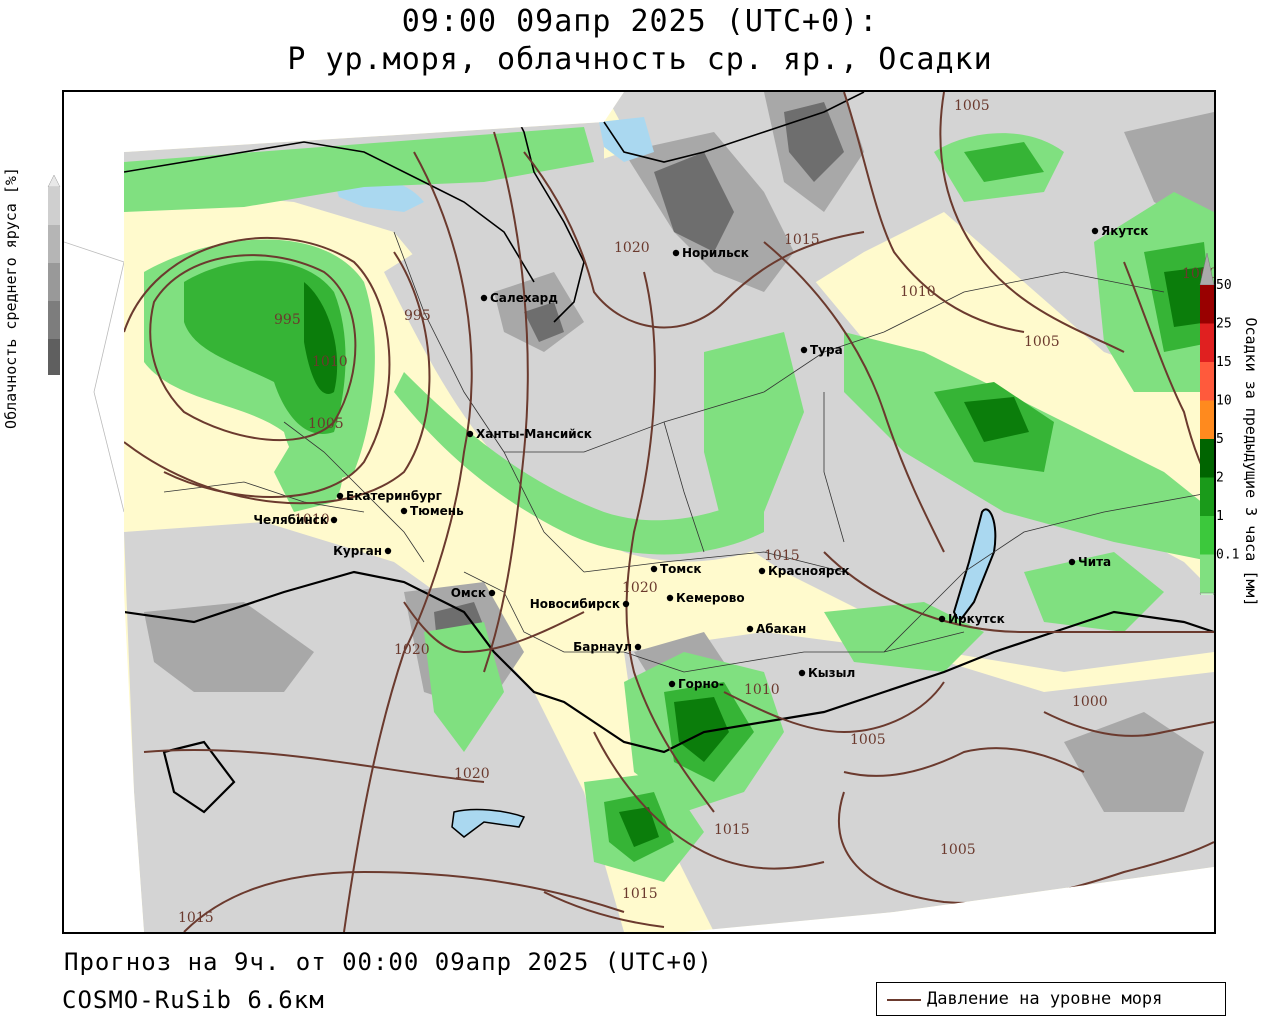  I want to click on city-label: Ханты-Мансийск, so click(534, 434).